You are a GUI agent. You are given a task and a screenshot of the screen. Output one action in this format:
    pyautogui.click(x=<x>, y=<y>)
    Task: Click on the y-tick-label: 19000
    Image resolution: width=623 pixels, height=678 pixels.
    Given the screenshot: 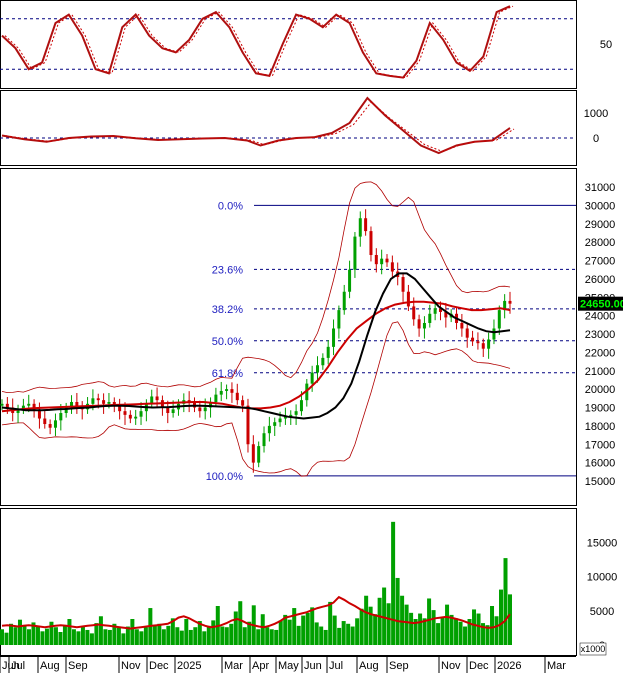 What is the action you would take?
    pyautogui.click(x=600, y=409)
    